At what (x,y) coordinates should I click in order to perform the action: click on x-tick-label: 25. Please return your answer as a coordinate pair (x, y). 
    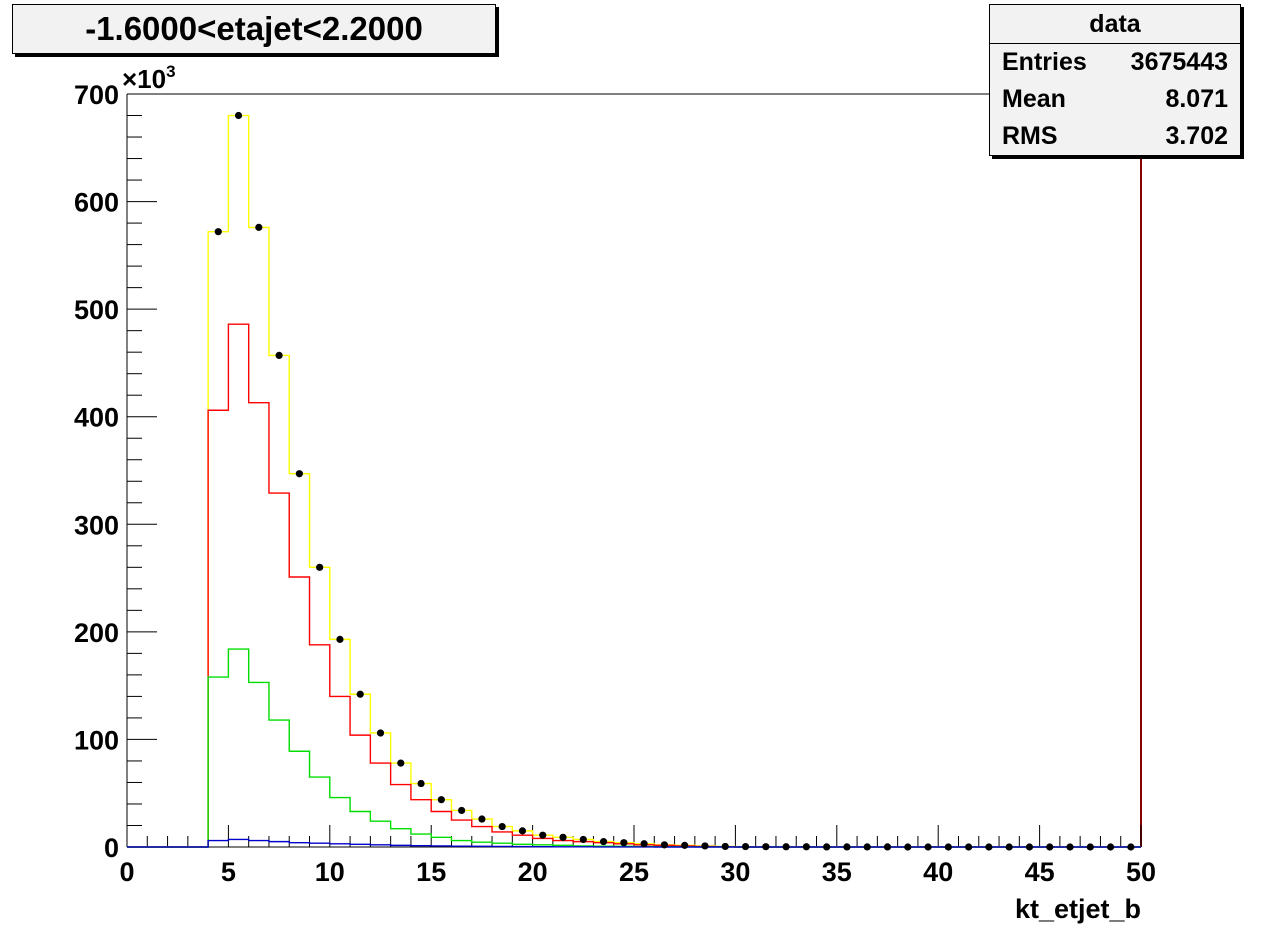
    Looking at the image, I should click on (634, 872).